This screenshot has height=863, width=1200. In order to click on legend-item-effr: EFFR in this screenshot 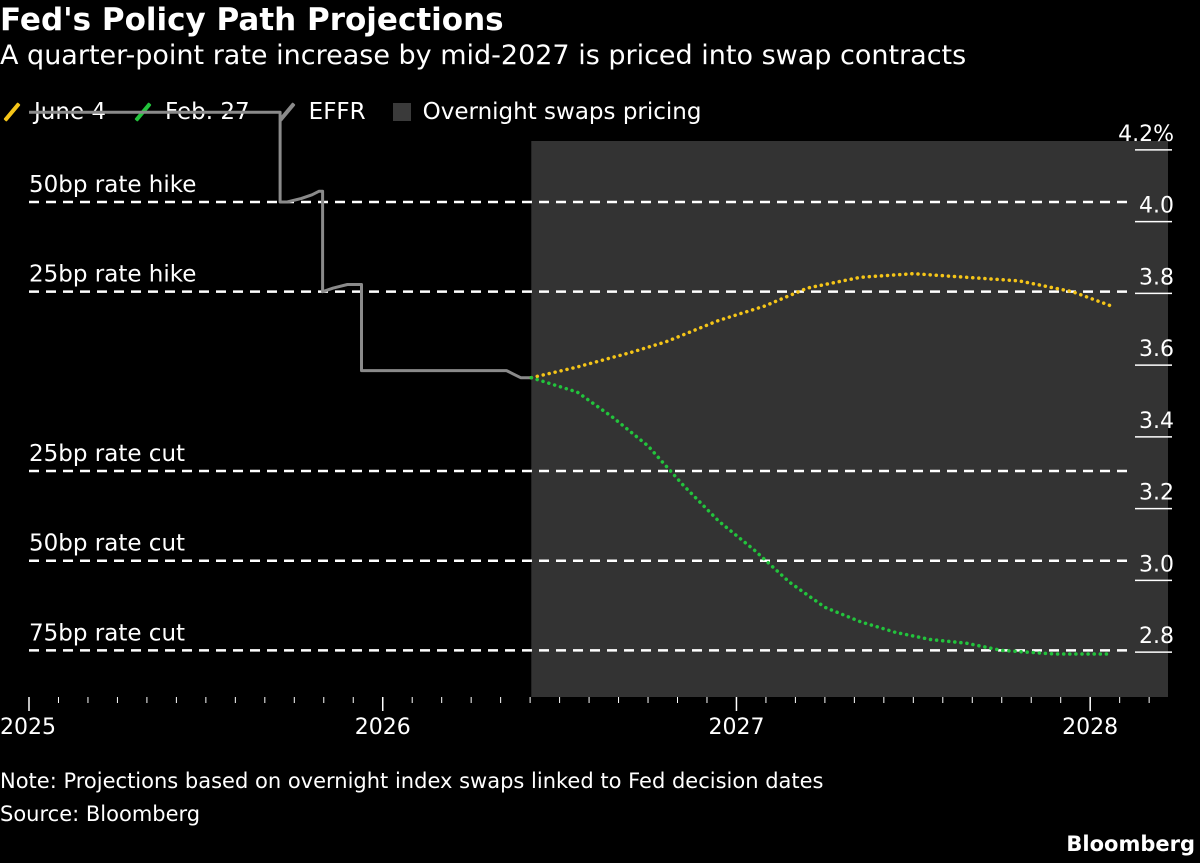, I will do `click(320, 112)`.